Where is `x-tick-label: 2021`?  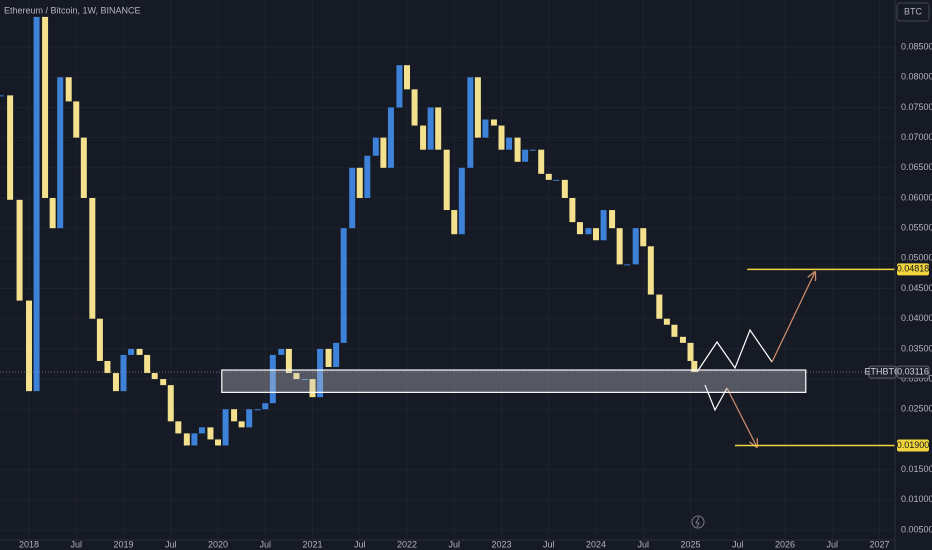
x-tick-label: 2021 is located at coordinates (312, 544).